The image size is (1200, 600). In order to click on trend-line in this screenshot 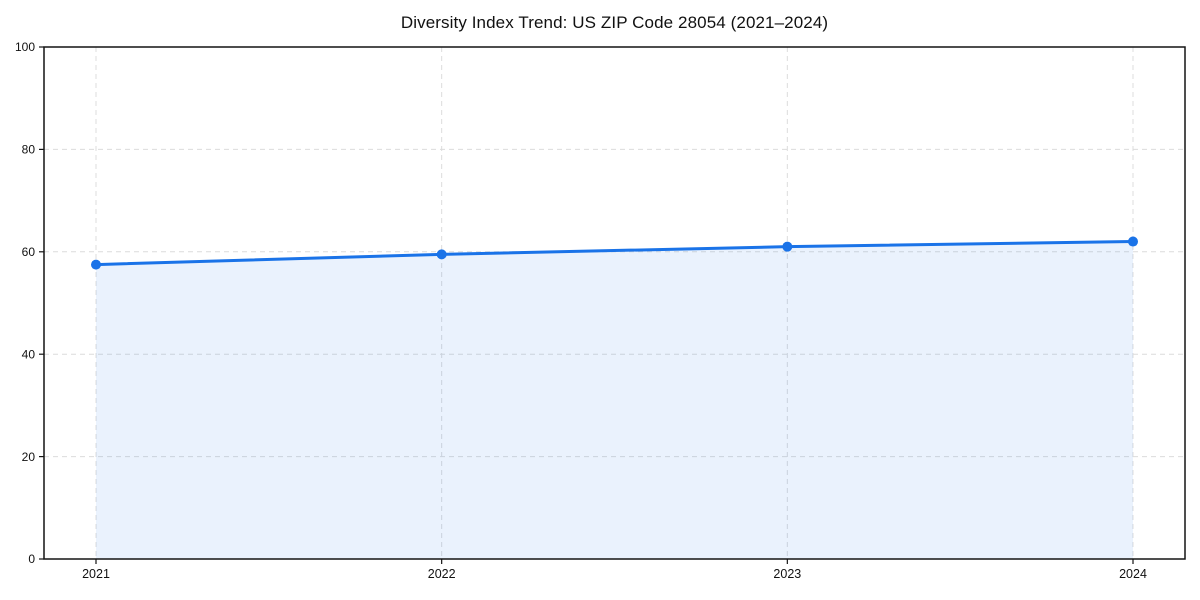, I will do `click(614, 253)`.